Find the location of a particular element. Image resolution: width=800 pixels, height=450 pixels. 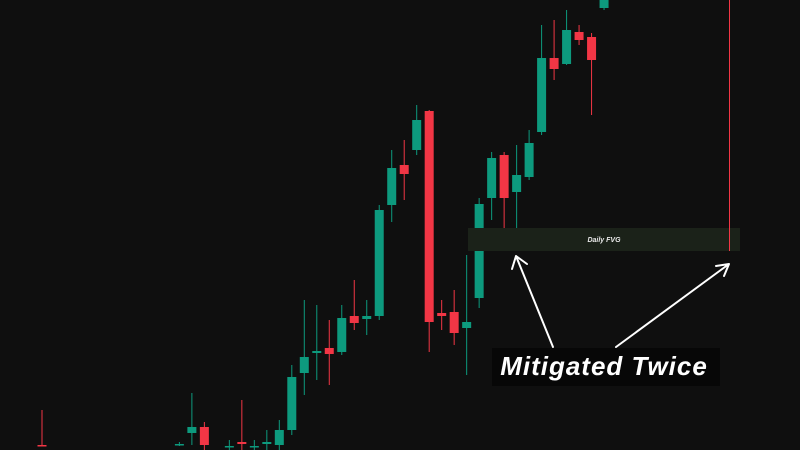

note-box is located at coordinates (606, 367).